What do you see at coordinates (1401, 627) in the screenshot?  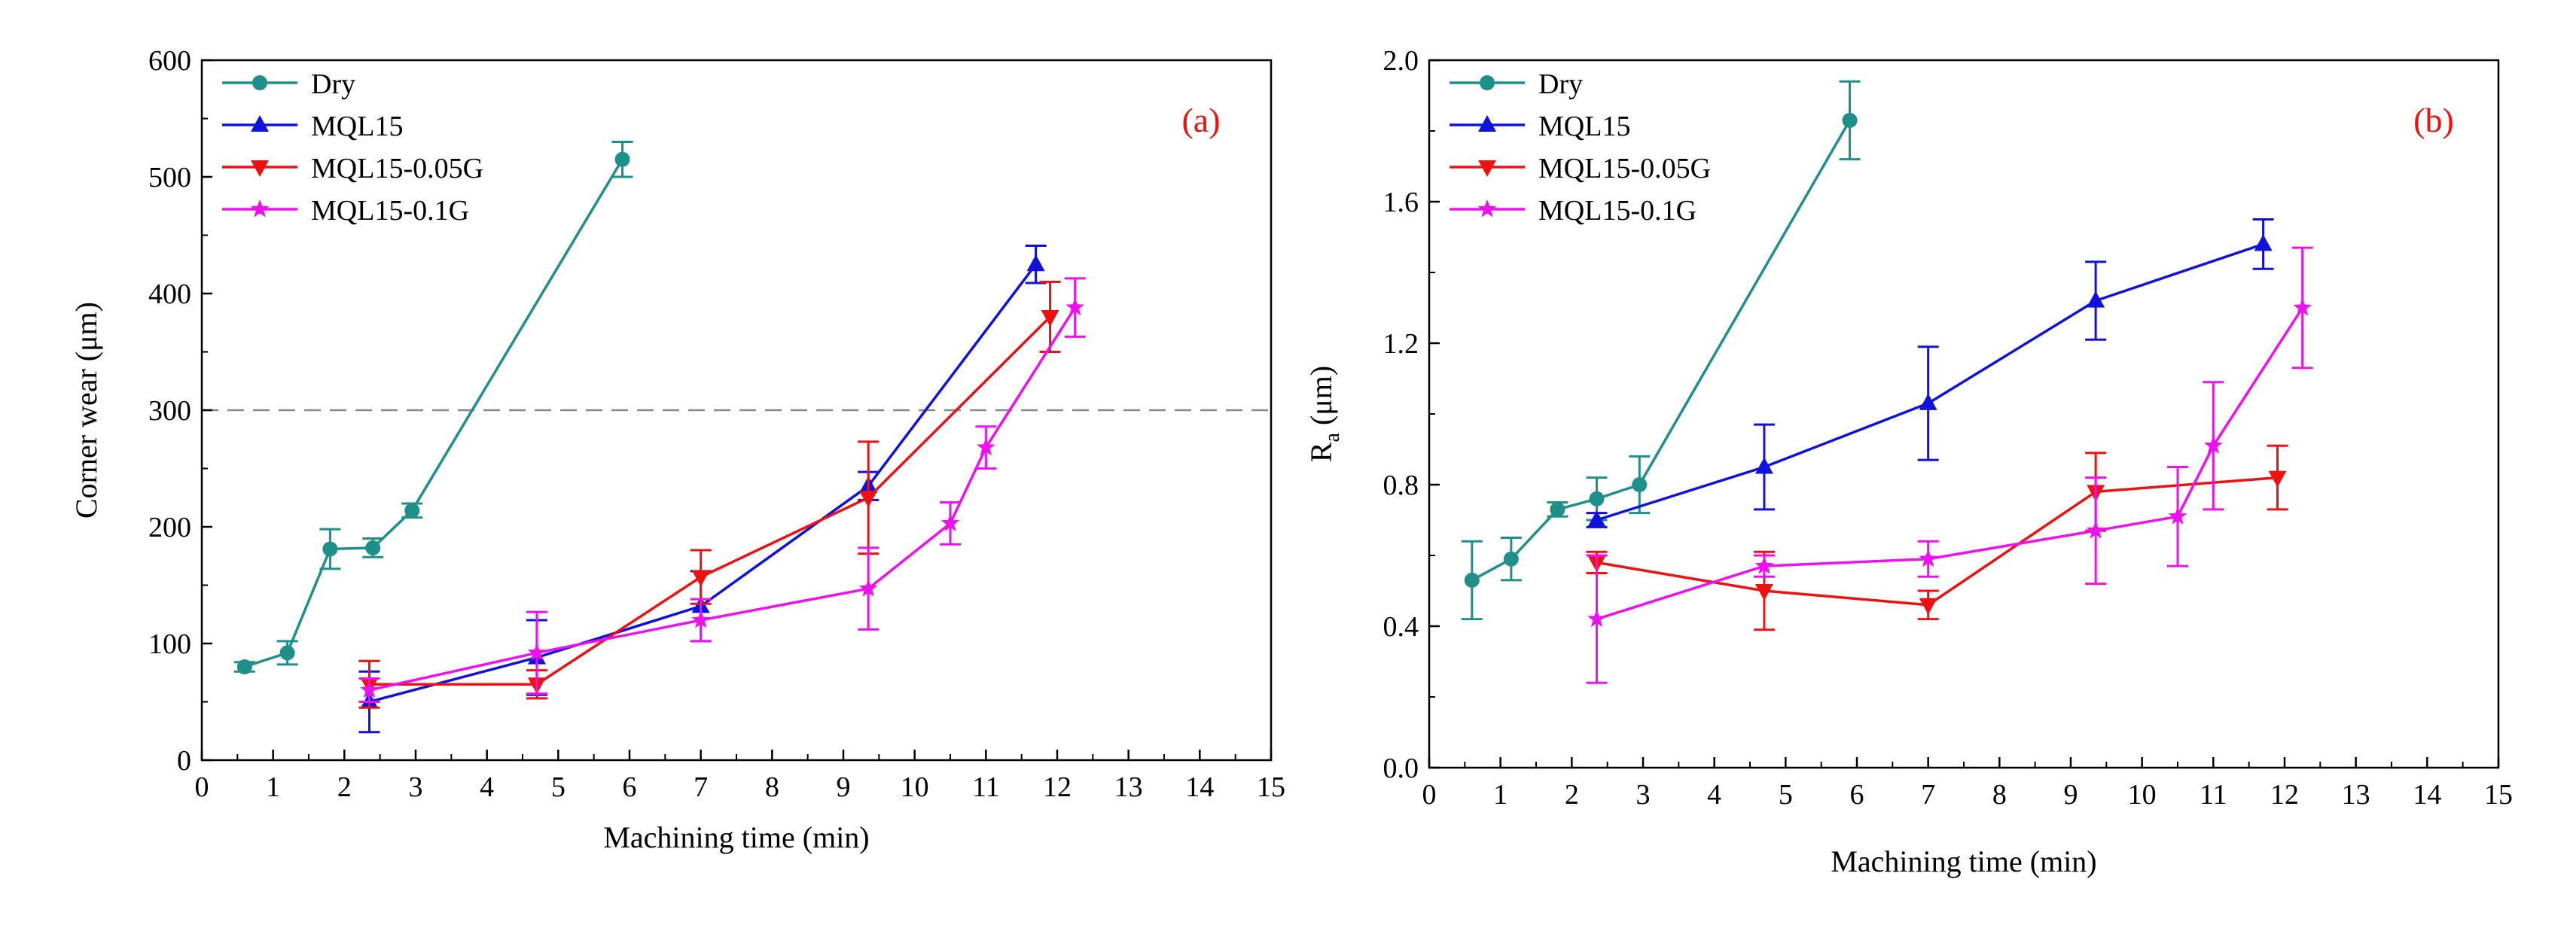 I see `y-tick-label-b: 0.4` at bounding box center [1401, 627].